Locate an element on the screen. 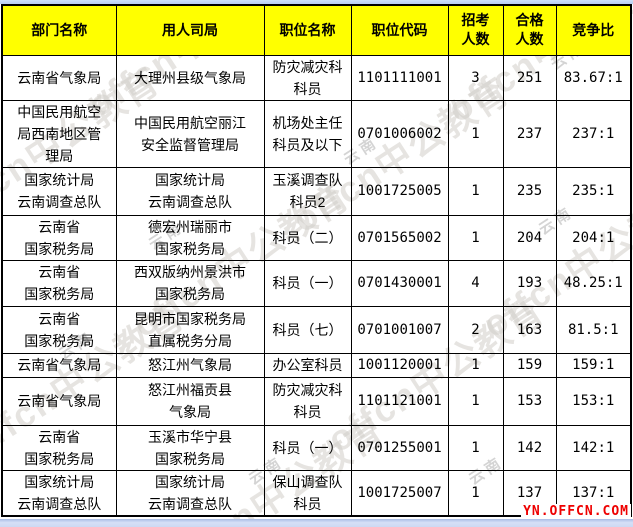 This screenshot has width=633, height=527. cell-ratio: 235:1 is located at coordinates (593, 191).